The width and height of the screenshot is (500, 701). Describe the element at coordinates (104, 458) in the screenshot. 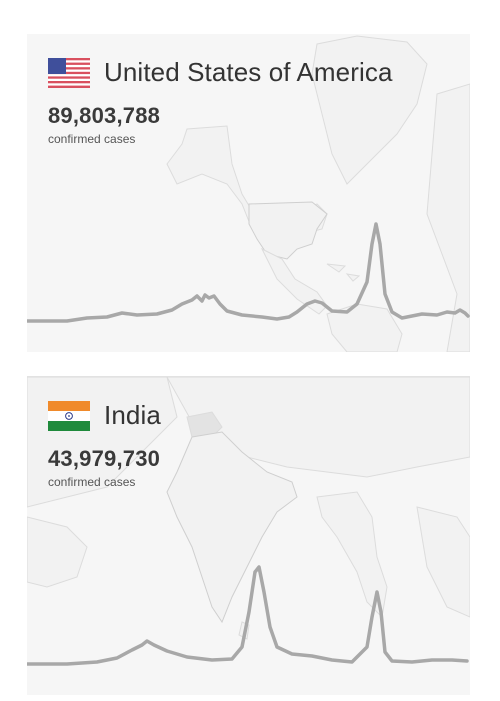

I see `confirmed-count: 43,979,730` at that location.